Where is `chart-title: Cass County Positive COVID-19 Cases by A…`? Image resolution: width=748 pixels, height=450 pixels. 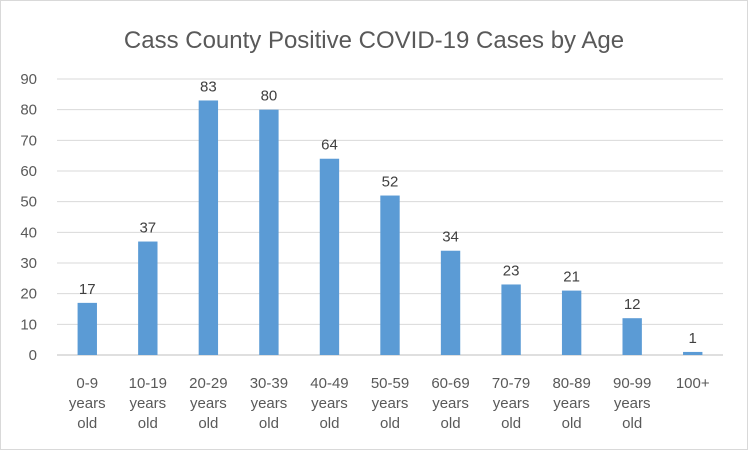
chart-title: Cass County Positive COVID-19 Cases by A… is located at coordinates (374, 40).